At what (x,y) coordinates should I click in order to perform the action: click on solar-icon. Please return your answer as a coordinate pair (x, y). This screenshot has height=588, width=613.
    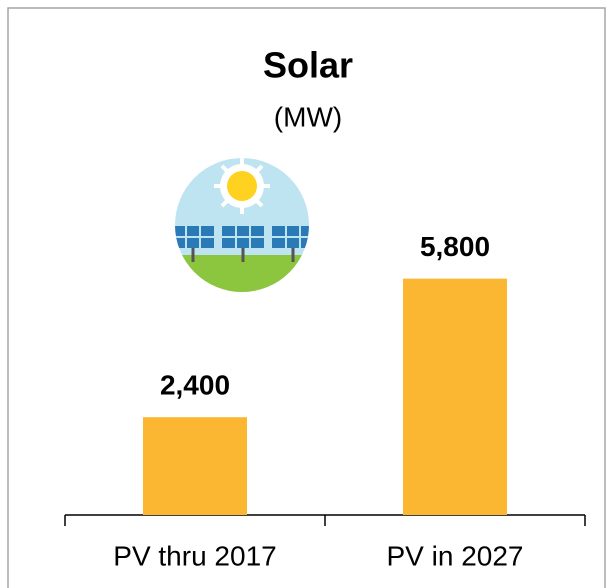
    Looking at the image, I should click on (242, 225).